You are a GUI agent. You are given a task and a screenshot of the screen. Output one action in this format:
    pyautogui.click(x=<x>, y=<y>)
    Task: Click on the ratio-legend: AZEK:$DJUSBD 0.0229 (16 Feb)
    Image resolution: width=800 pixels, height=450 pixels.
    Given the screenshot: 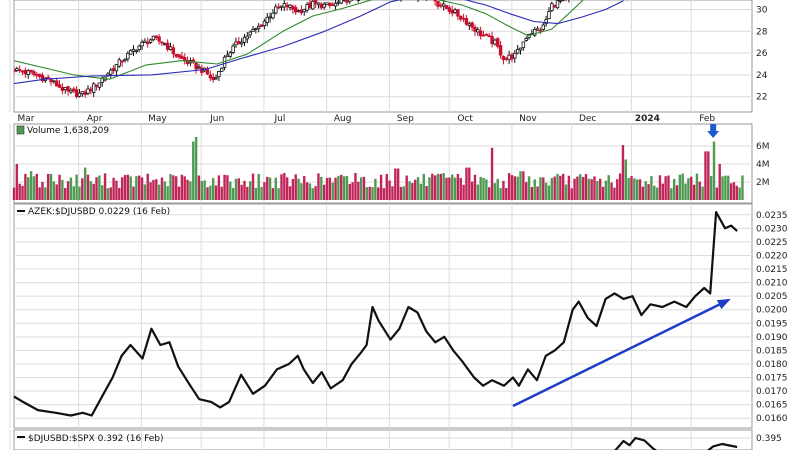 What is the action you would take?
    pyautogui.click(x=93, y=212)
    